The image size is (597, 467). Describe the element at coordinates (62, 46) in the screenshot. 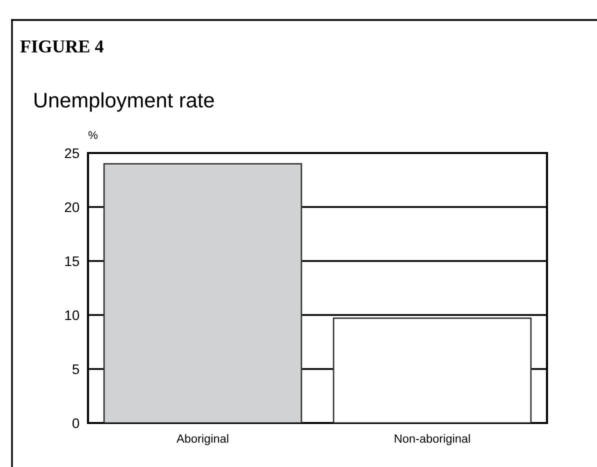

I see `chart-title: FIGURE 4` at that location.